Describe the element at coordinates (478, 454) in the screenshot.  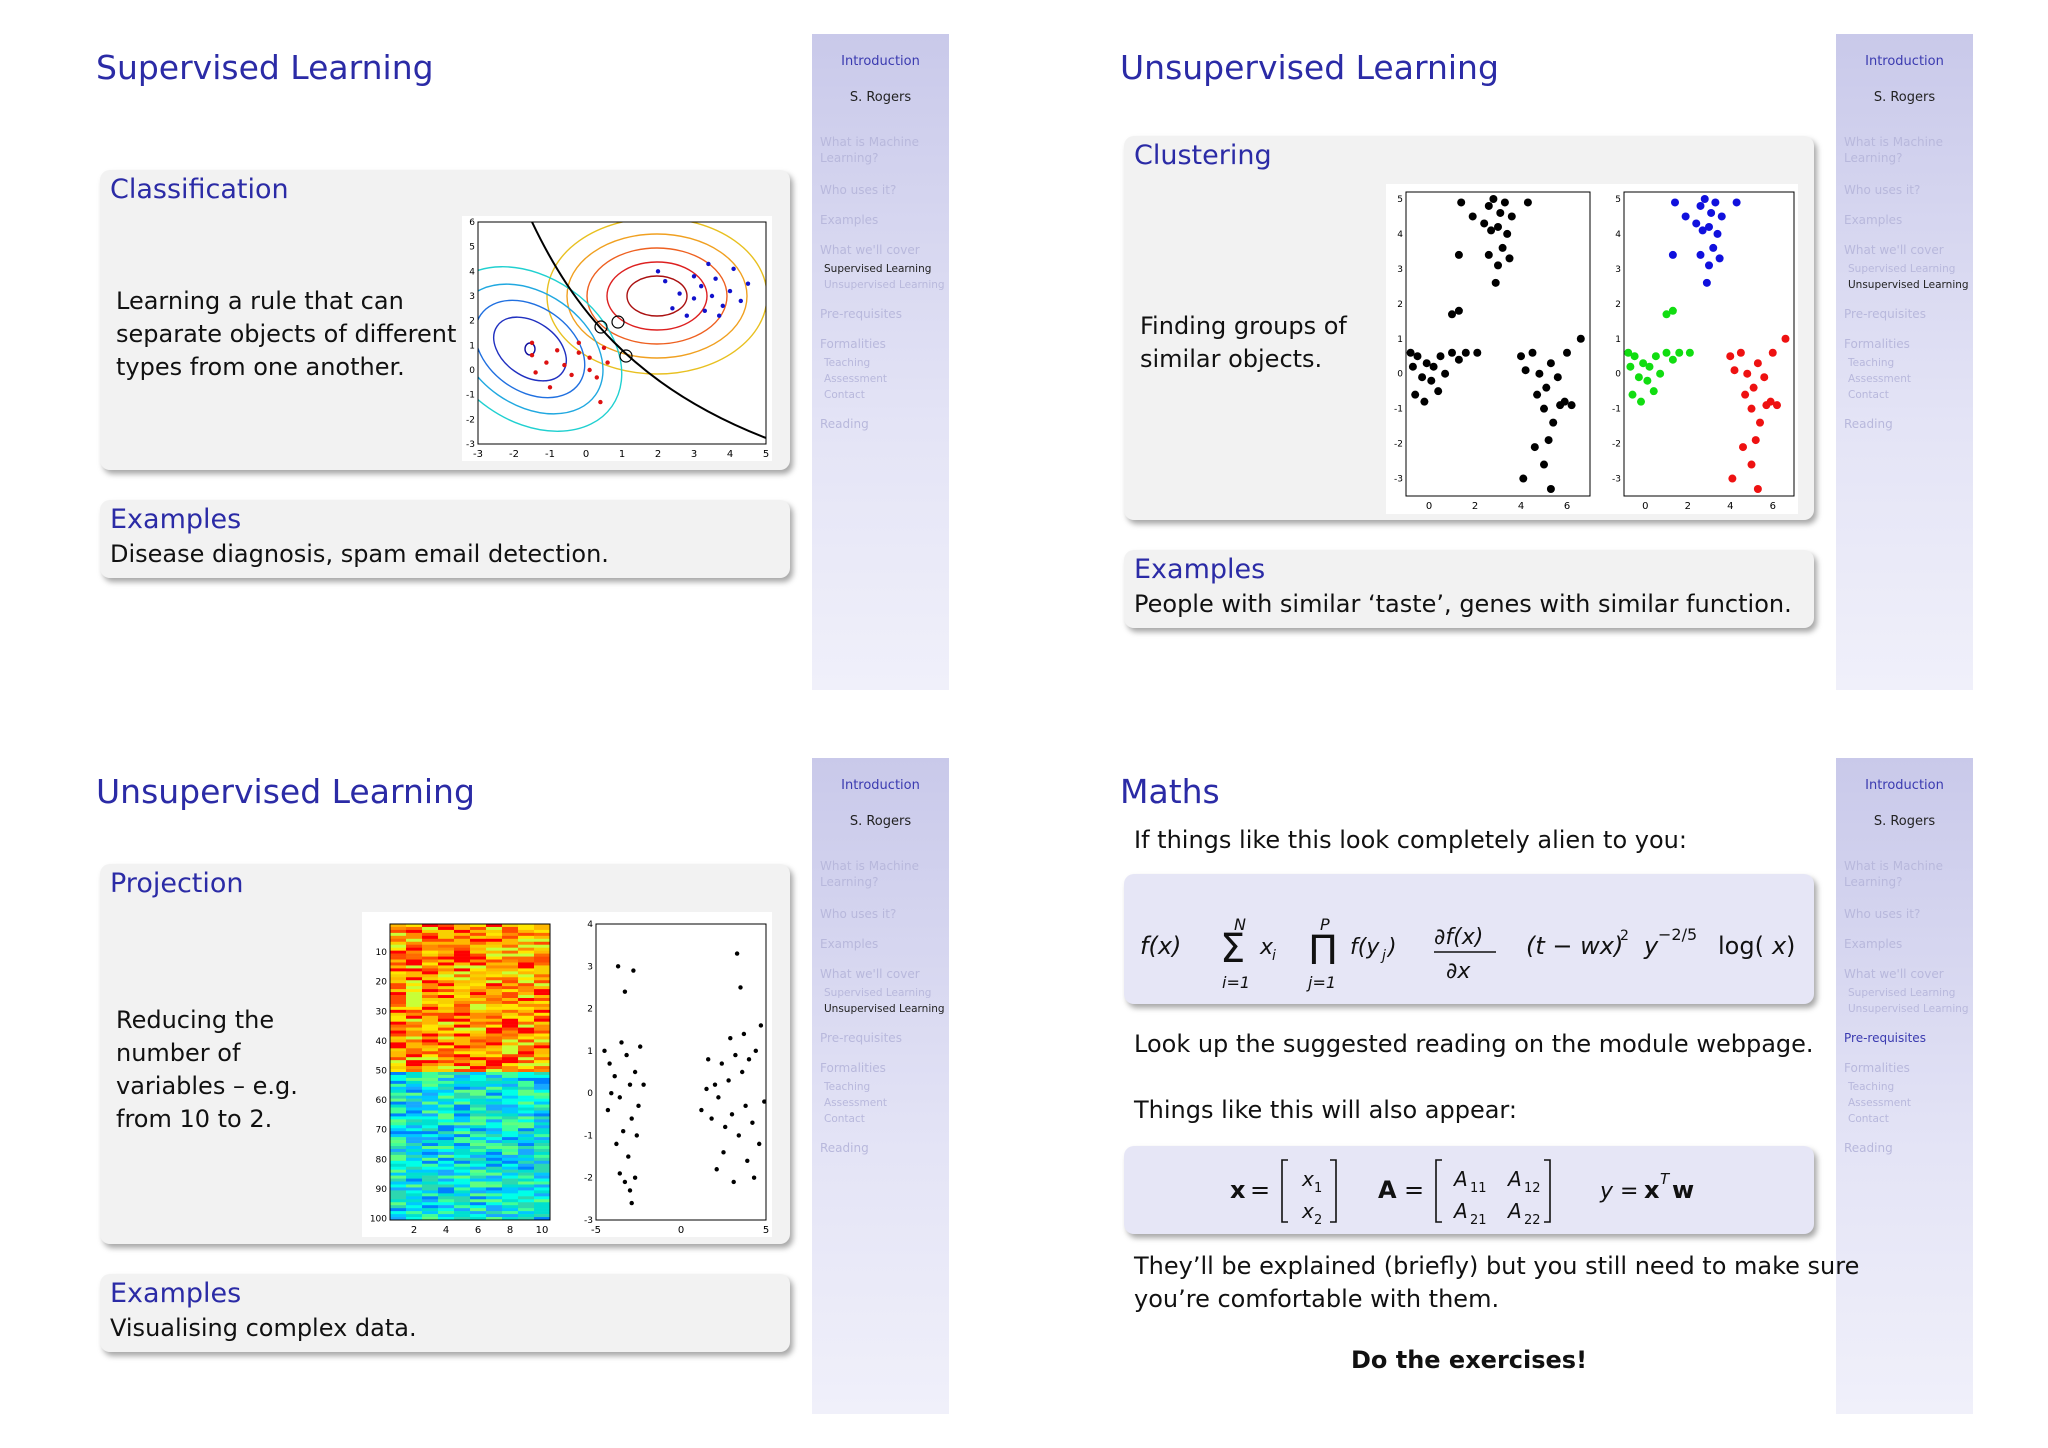
I see `x-tick-label: -3` at that location.